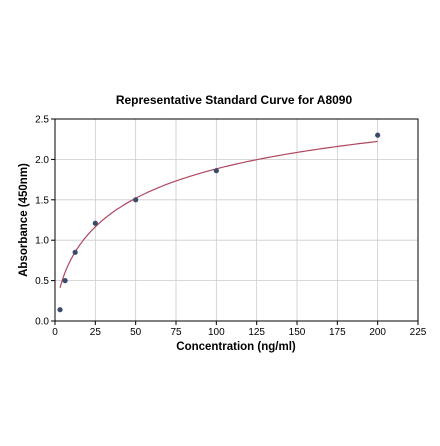  I want to click on chart-title: Representative Standard Curve for A8090, so click(234, 100).